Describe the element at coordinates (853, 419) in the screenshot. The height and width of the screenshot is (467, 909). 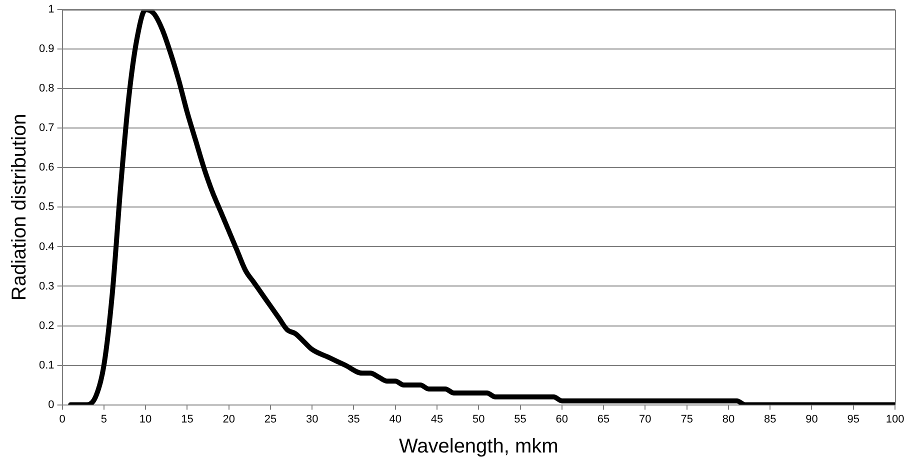
I see `x-tick-label: 95` at that location.